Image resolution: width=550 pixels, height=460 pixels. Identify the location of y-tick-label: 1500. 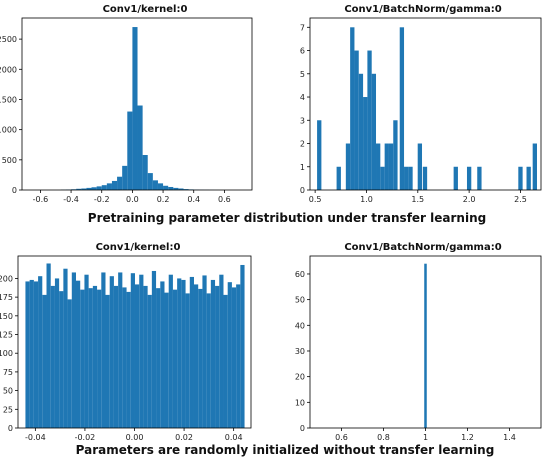
(8, 99).